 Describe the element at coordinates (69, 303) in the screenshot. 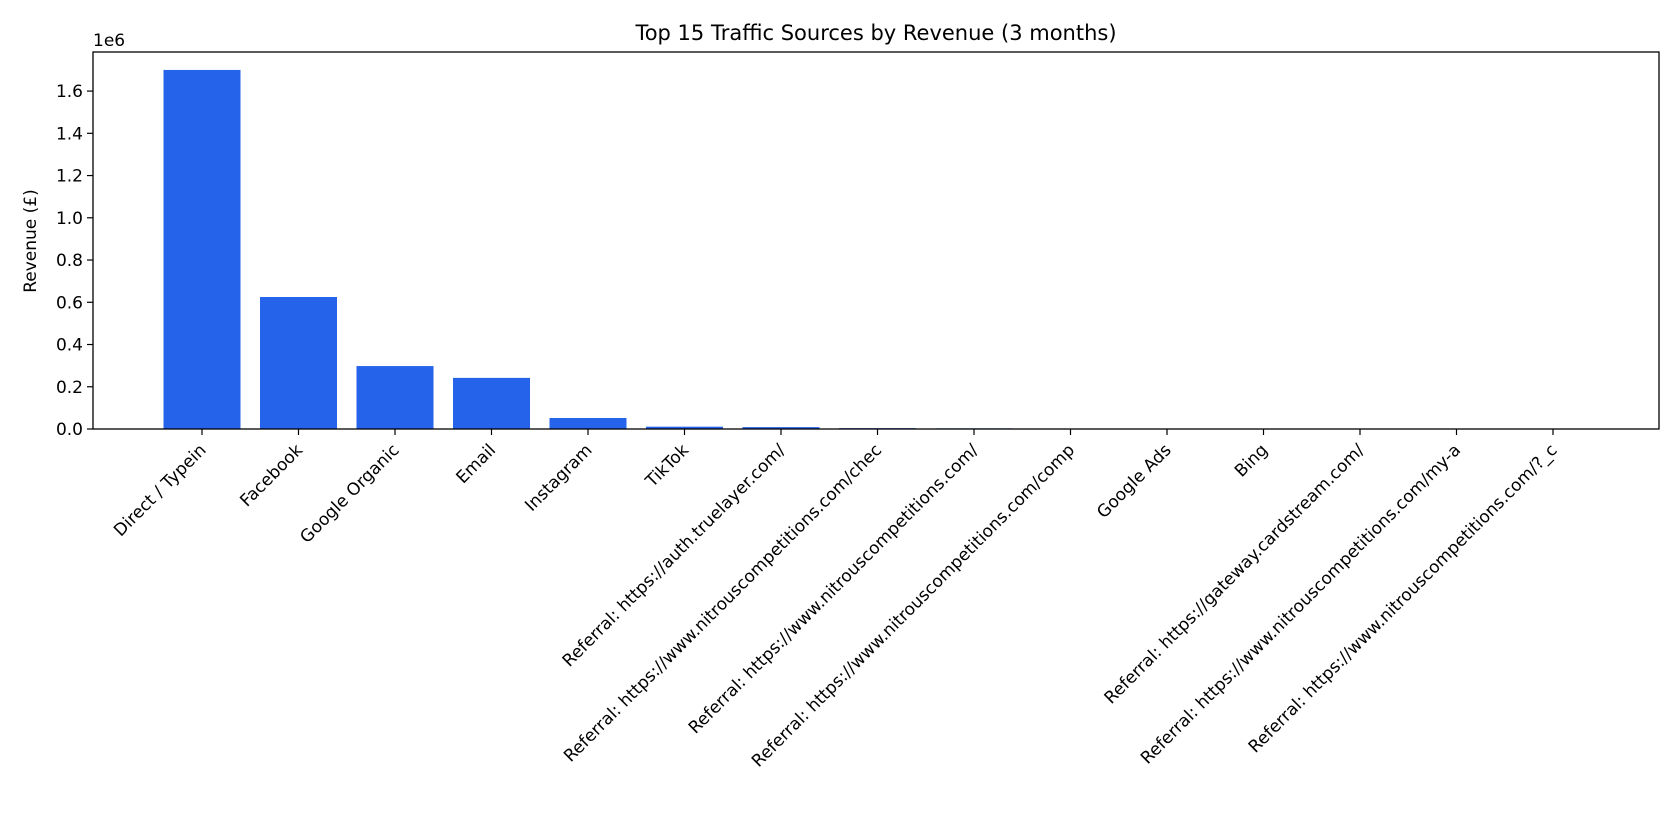

I see `y-tick-label: 0.6` at that location.